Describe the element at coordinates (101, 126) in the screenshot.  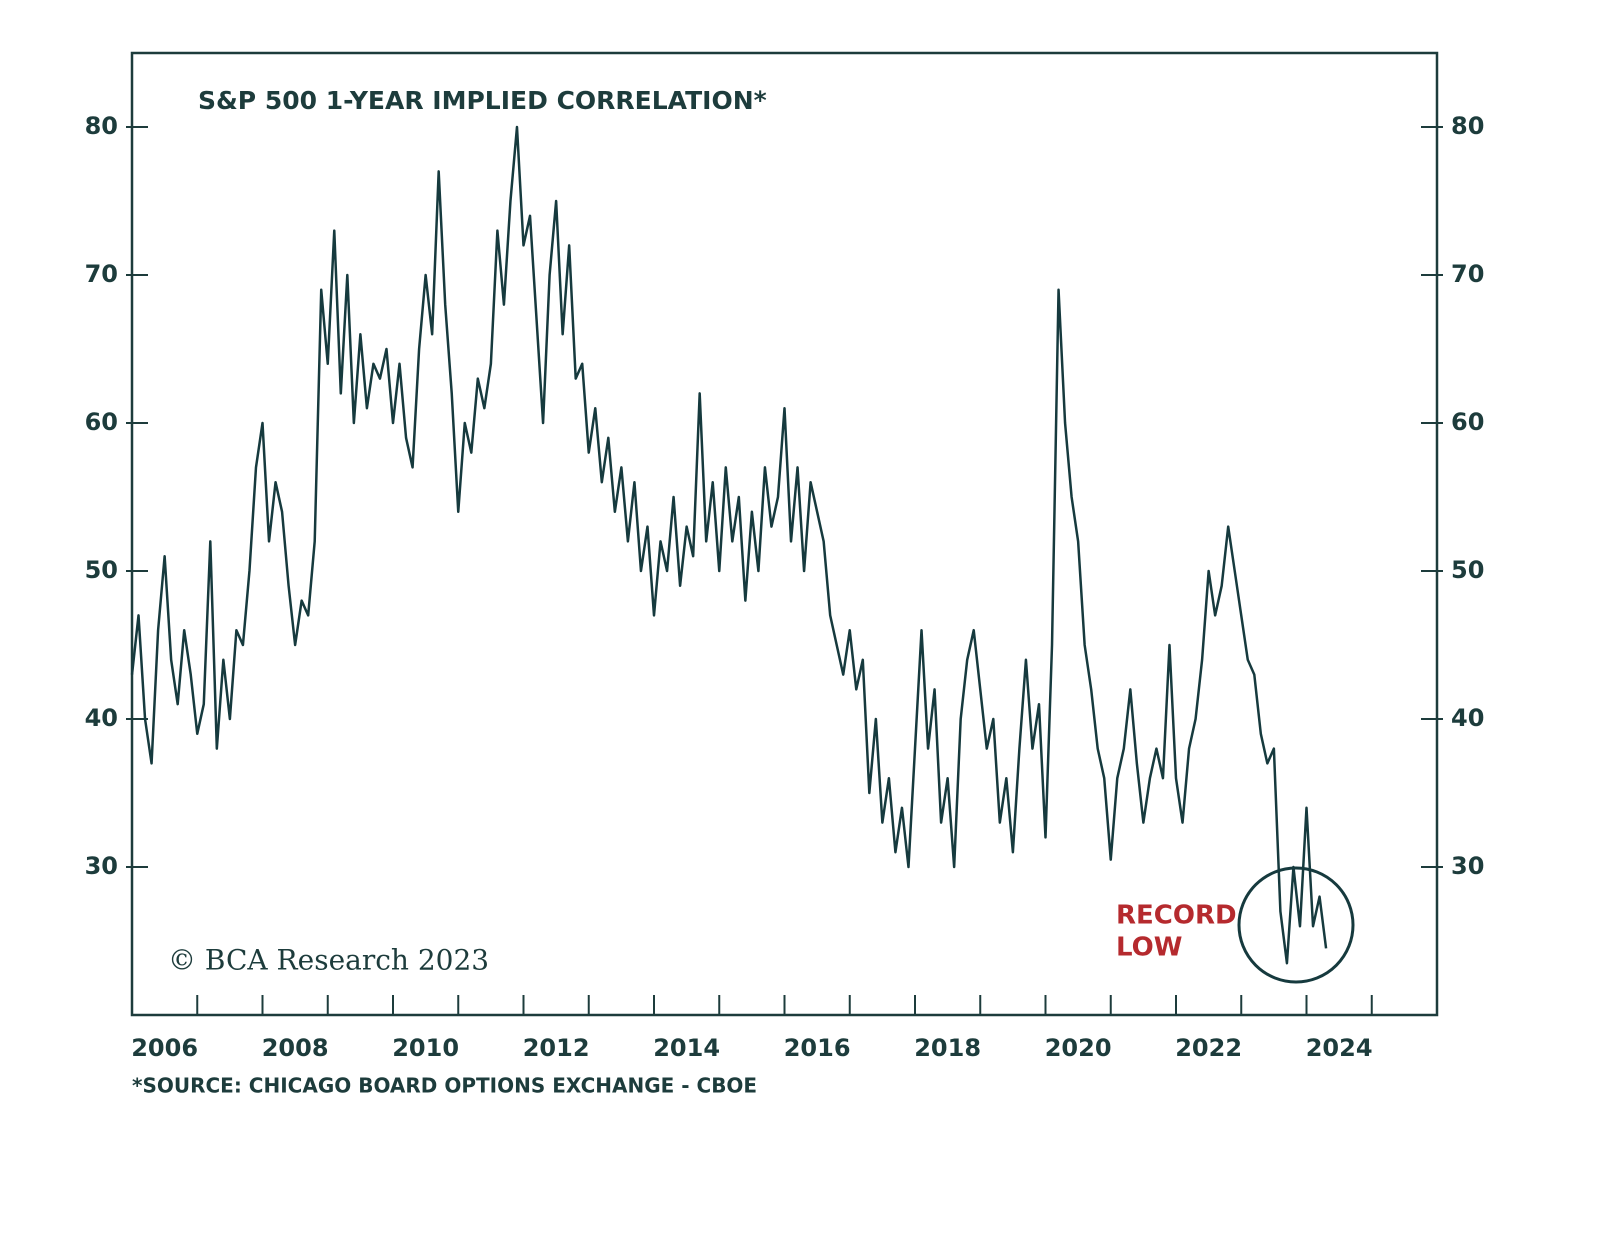
I see `y-tick-label: 80` at that location.